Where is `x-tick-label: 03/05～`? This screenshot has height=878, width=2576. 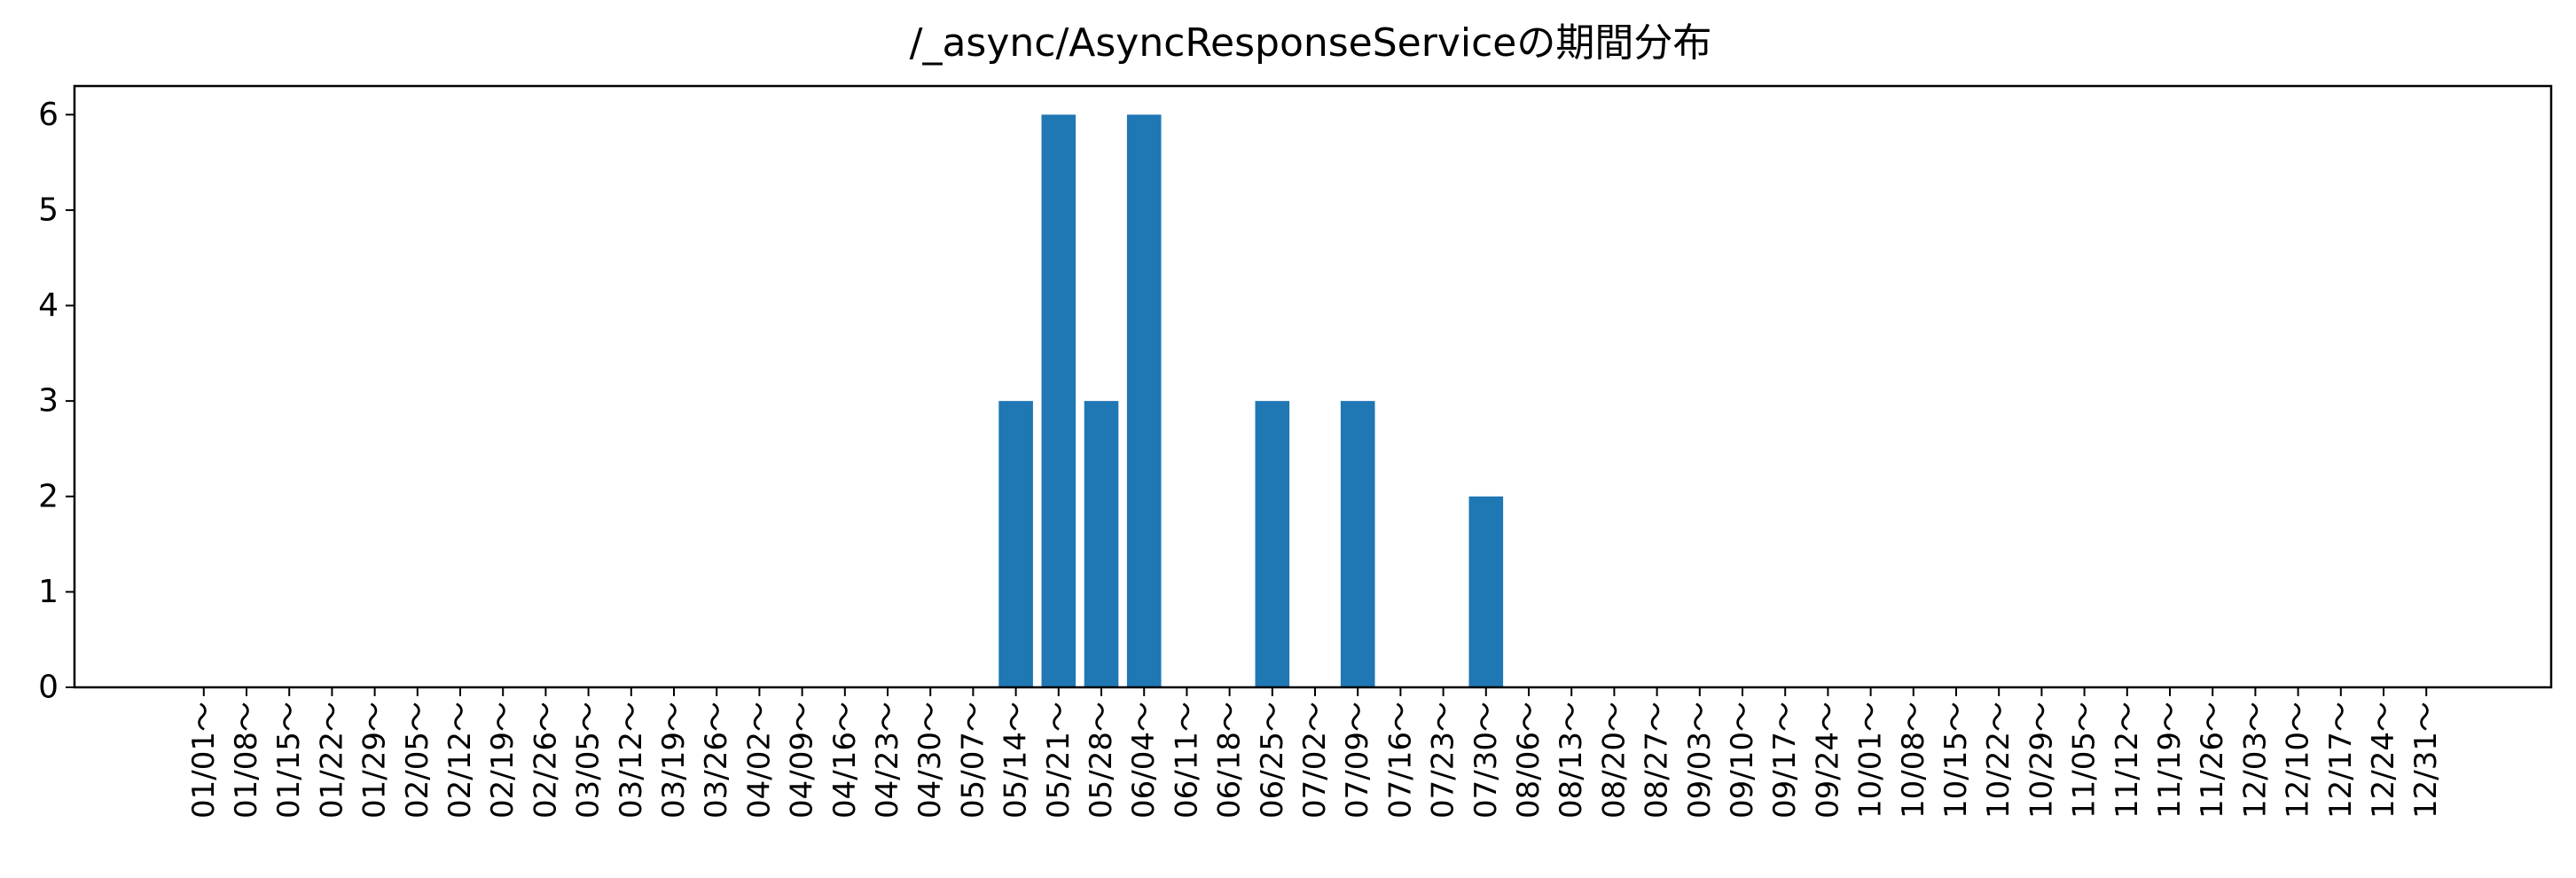
x-tick-label: 03/05～ is located at coordinates (589, 761).